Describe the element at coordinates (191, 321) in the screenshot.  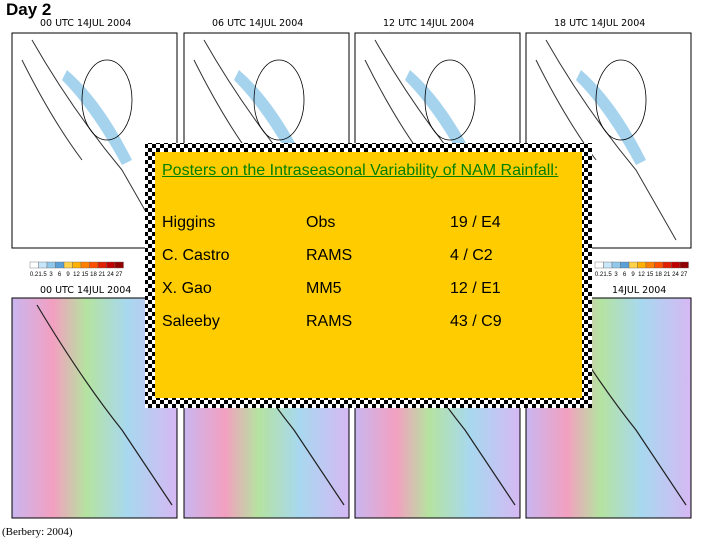
I see `table-cell: Saleeby` at that location.